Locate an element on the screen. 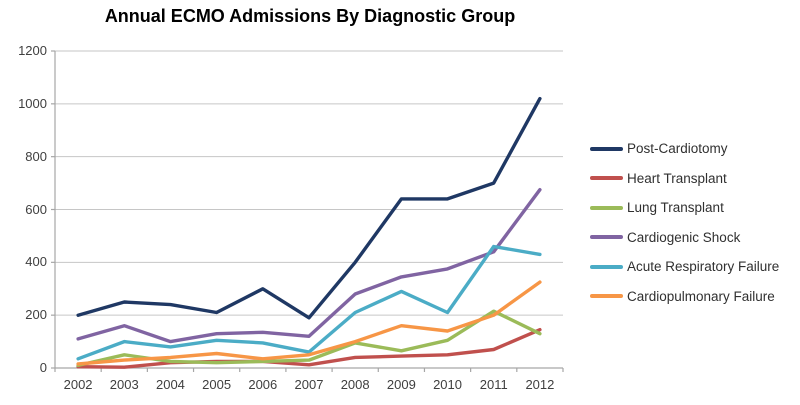 Image resolution: width=800 pixels, height=405 pixels. legend-item-post-cardiotomy: Post-Cardiotomy is located at coordinates (695, 149).